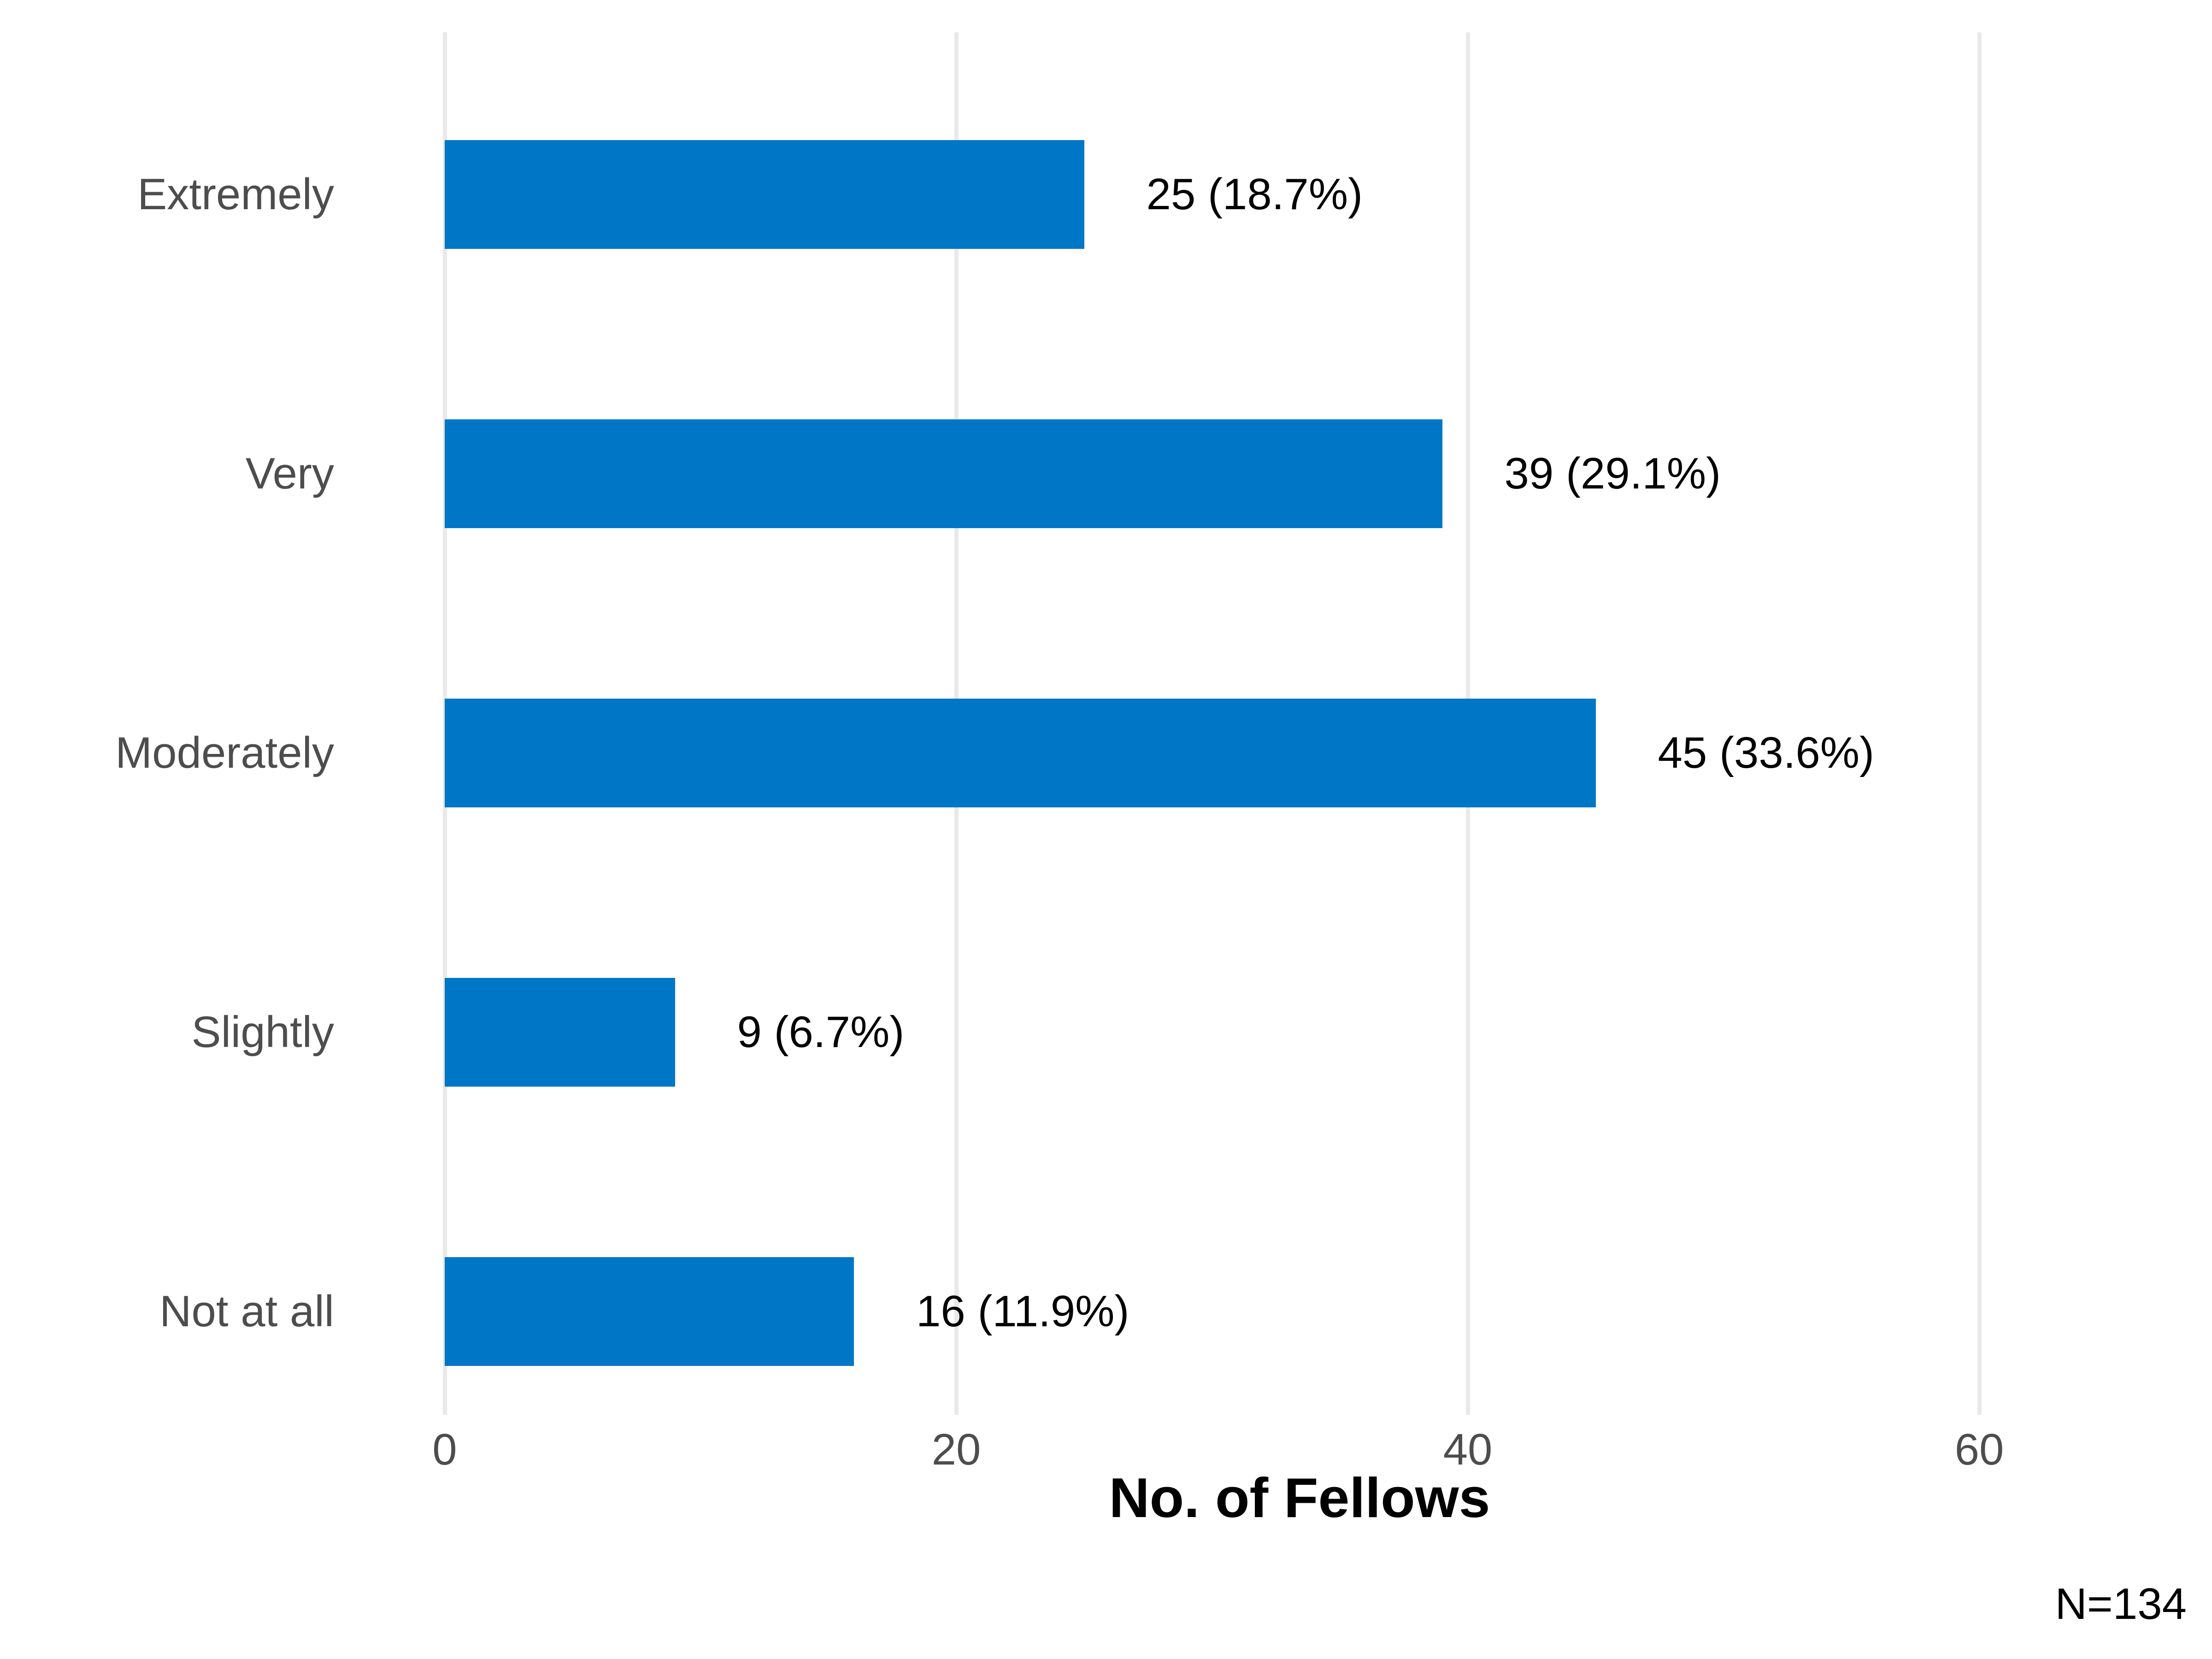 This screenshot has height=1659, width=2212. I want to click on sample-size-note: N=134, so click(2121, 1604).